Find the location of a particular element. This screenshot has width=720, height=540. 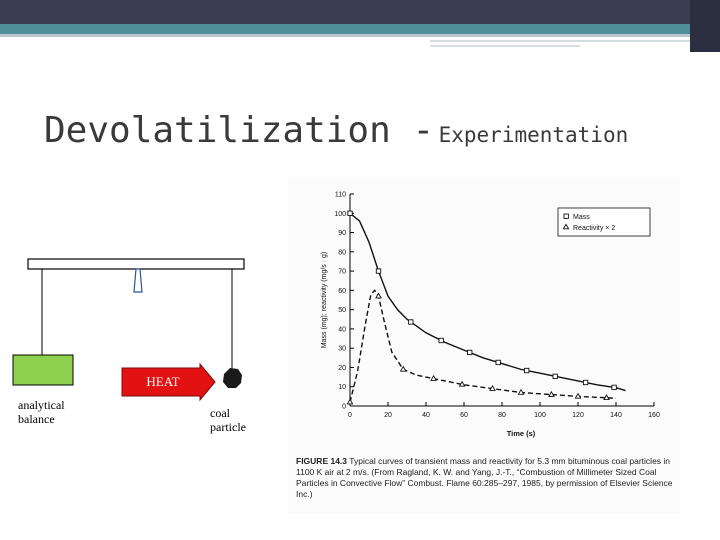

heat-arrow is located at coordinates (168, 382).